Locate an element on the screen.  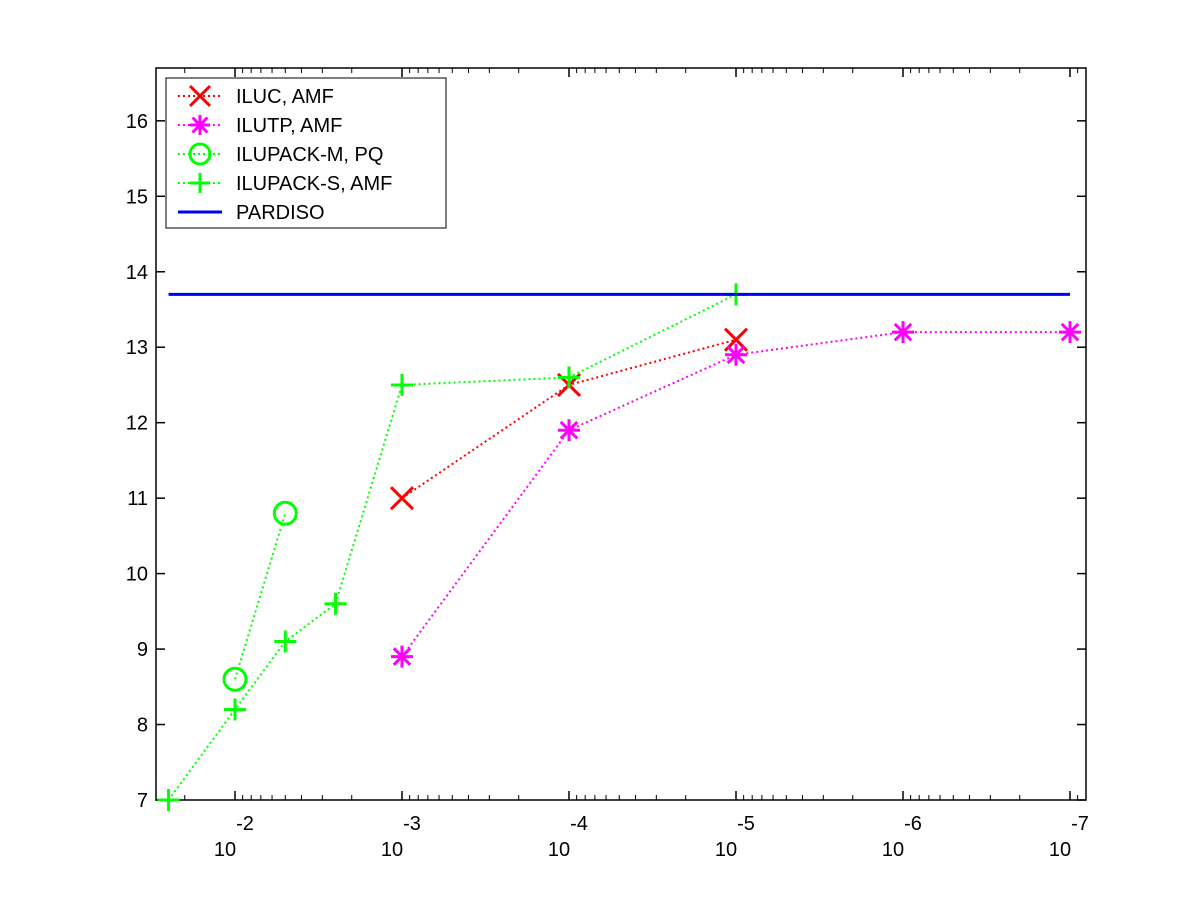
y-tick-label: 14 is located at coordinates (137, 273).